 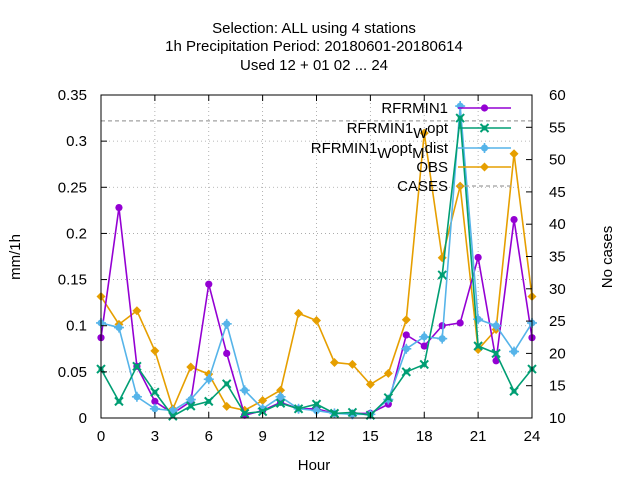 What do you see at coordinates (83, 418) in the screenshot?
I see `y-tick-label: 0` at bounding box center [83, 418].